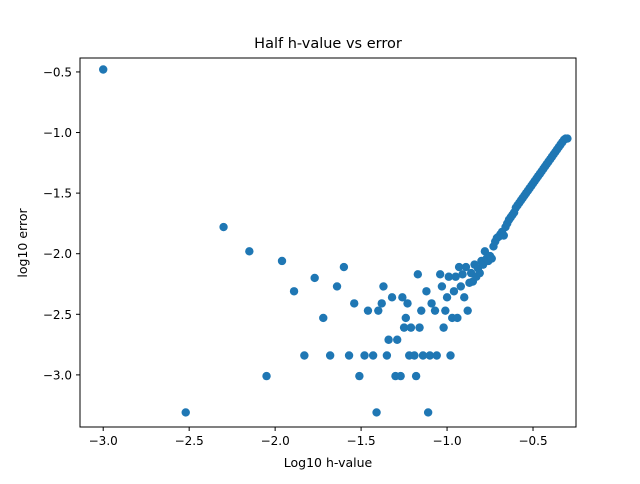 The image size is (640, 484). I want to click on x-tick-label: −2.0, so click(275, 441).